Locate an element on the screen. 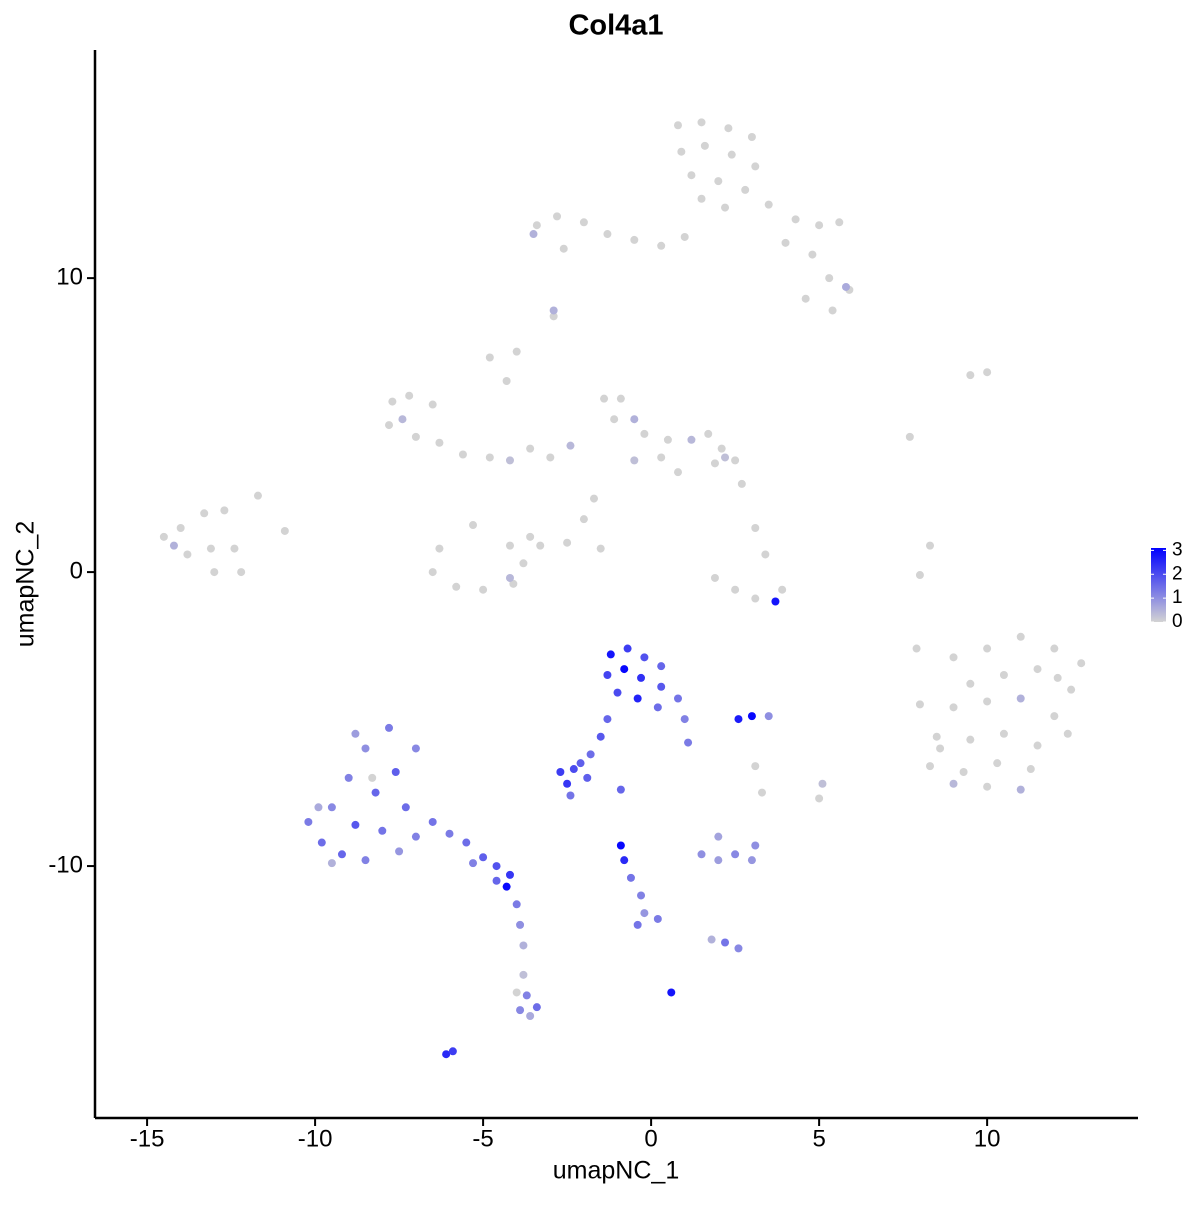 This screenshot has width=1200, height=1205. chart-title: Col4a1 is located at coordinates (615, 26).